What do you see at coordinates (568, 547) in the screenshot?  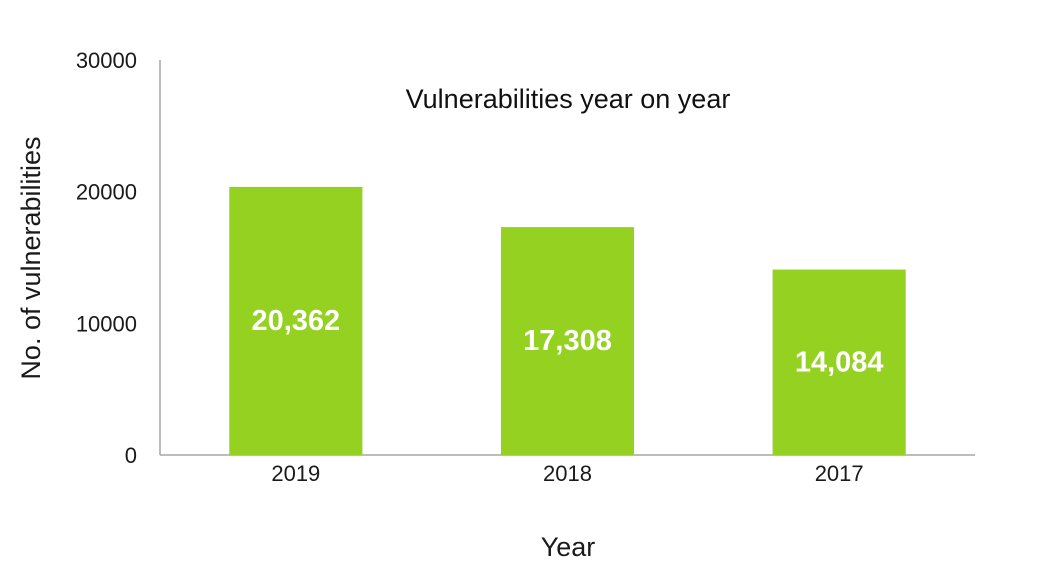 I see `x-axis-title: Year` at bounding box center [568, 547].